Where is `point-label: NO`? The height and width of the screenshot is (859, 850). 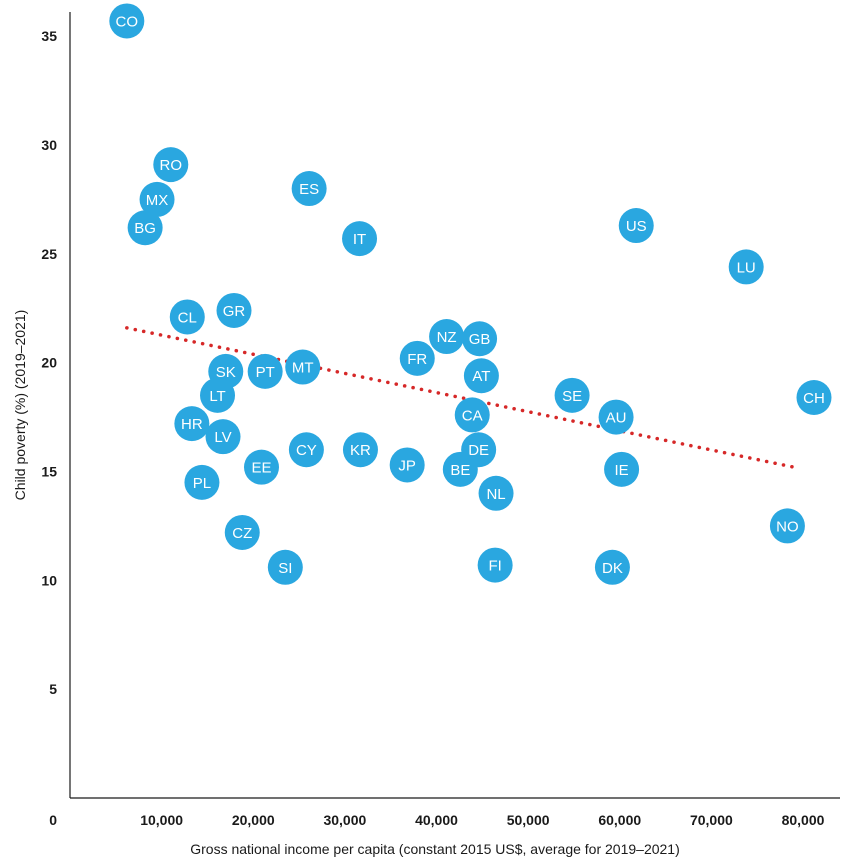
point-label: NO is located at coordinates (787, 526).